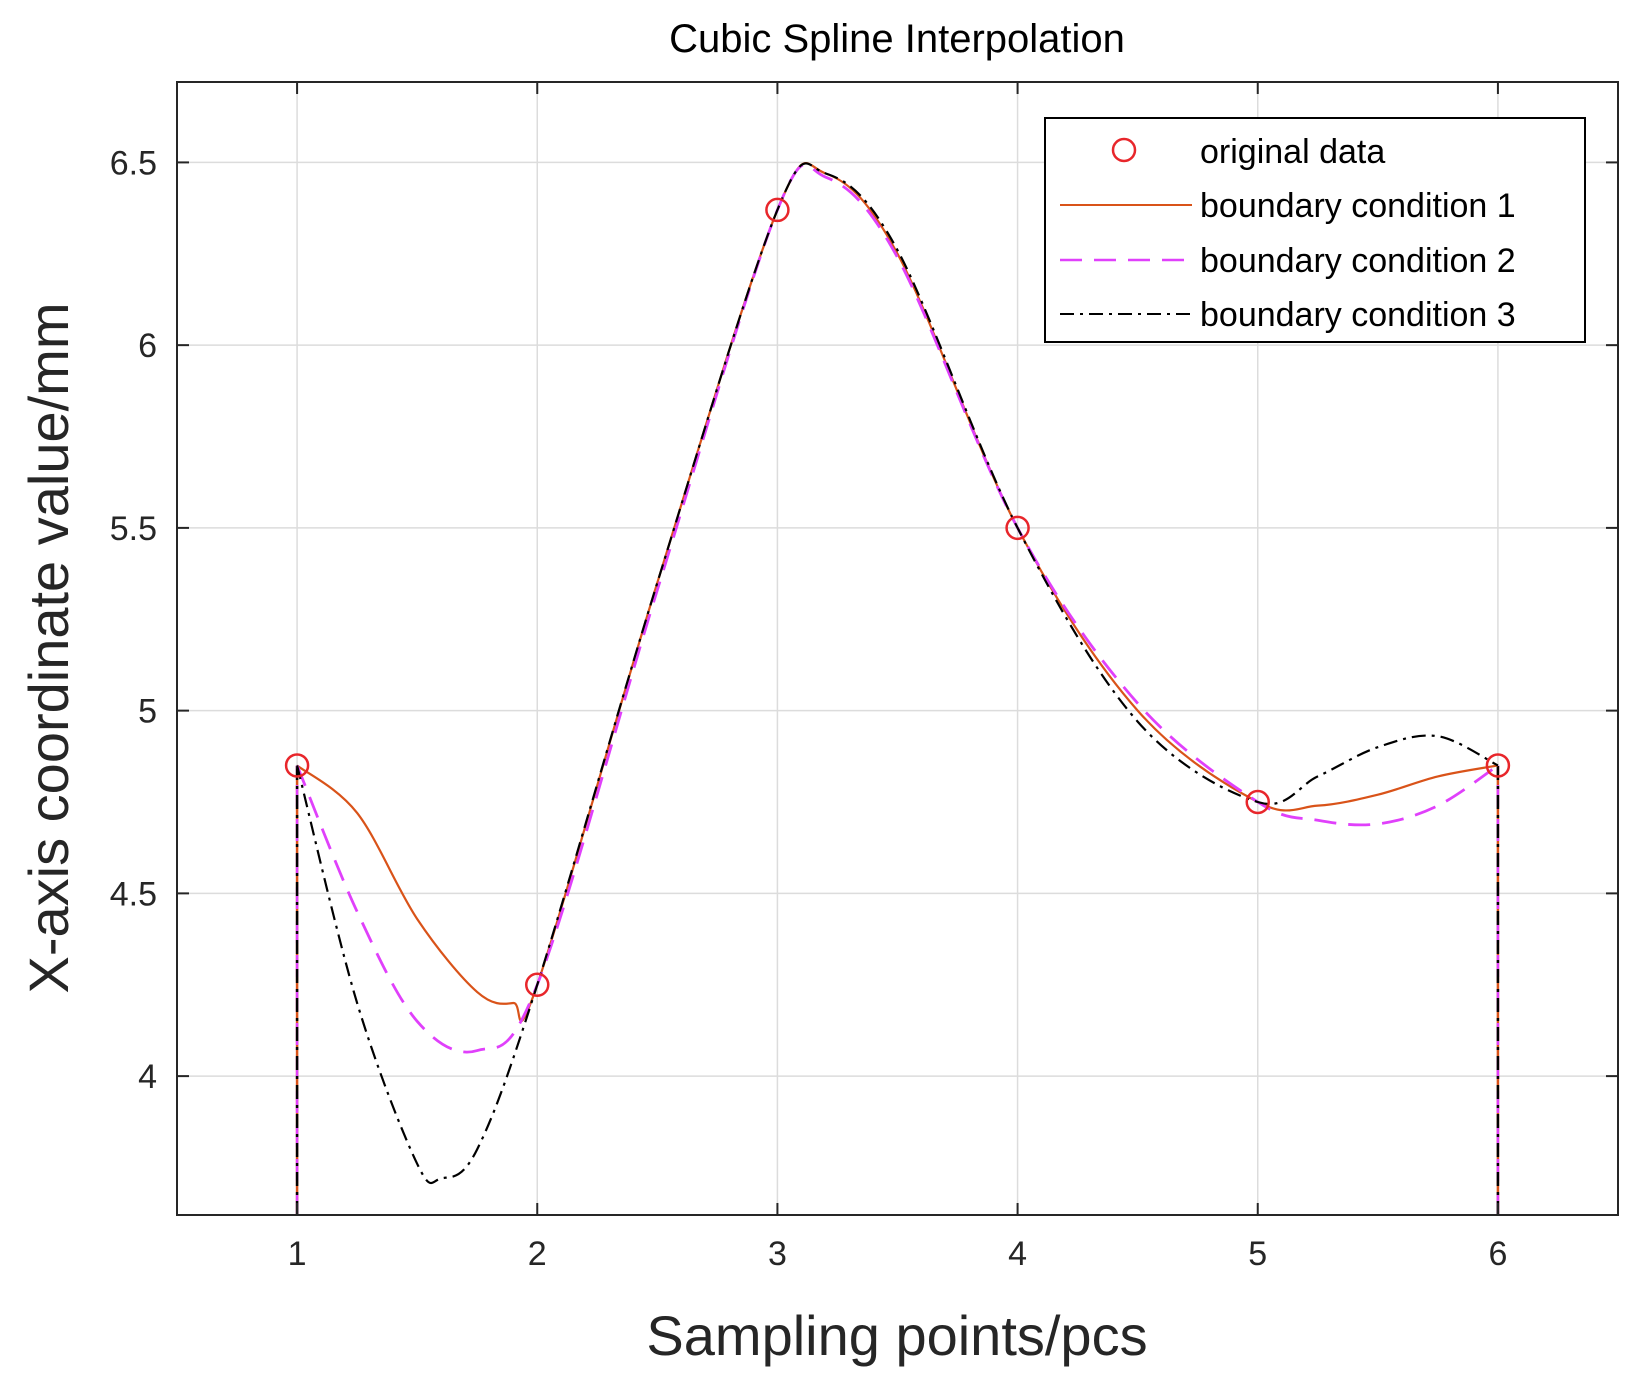 The height and width of the screenshot is (1383, 1645). What do you see at coordinates (147, 346) in the screenshot?
I see `y-tick-label: 6` at bounding box center [147, 346].